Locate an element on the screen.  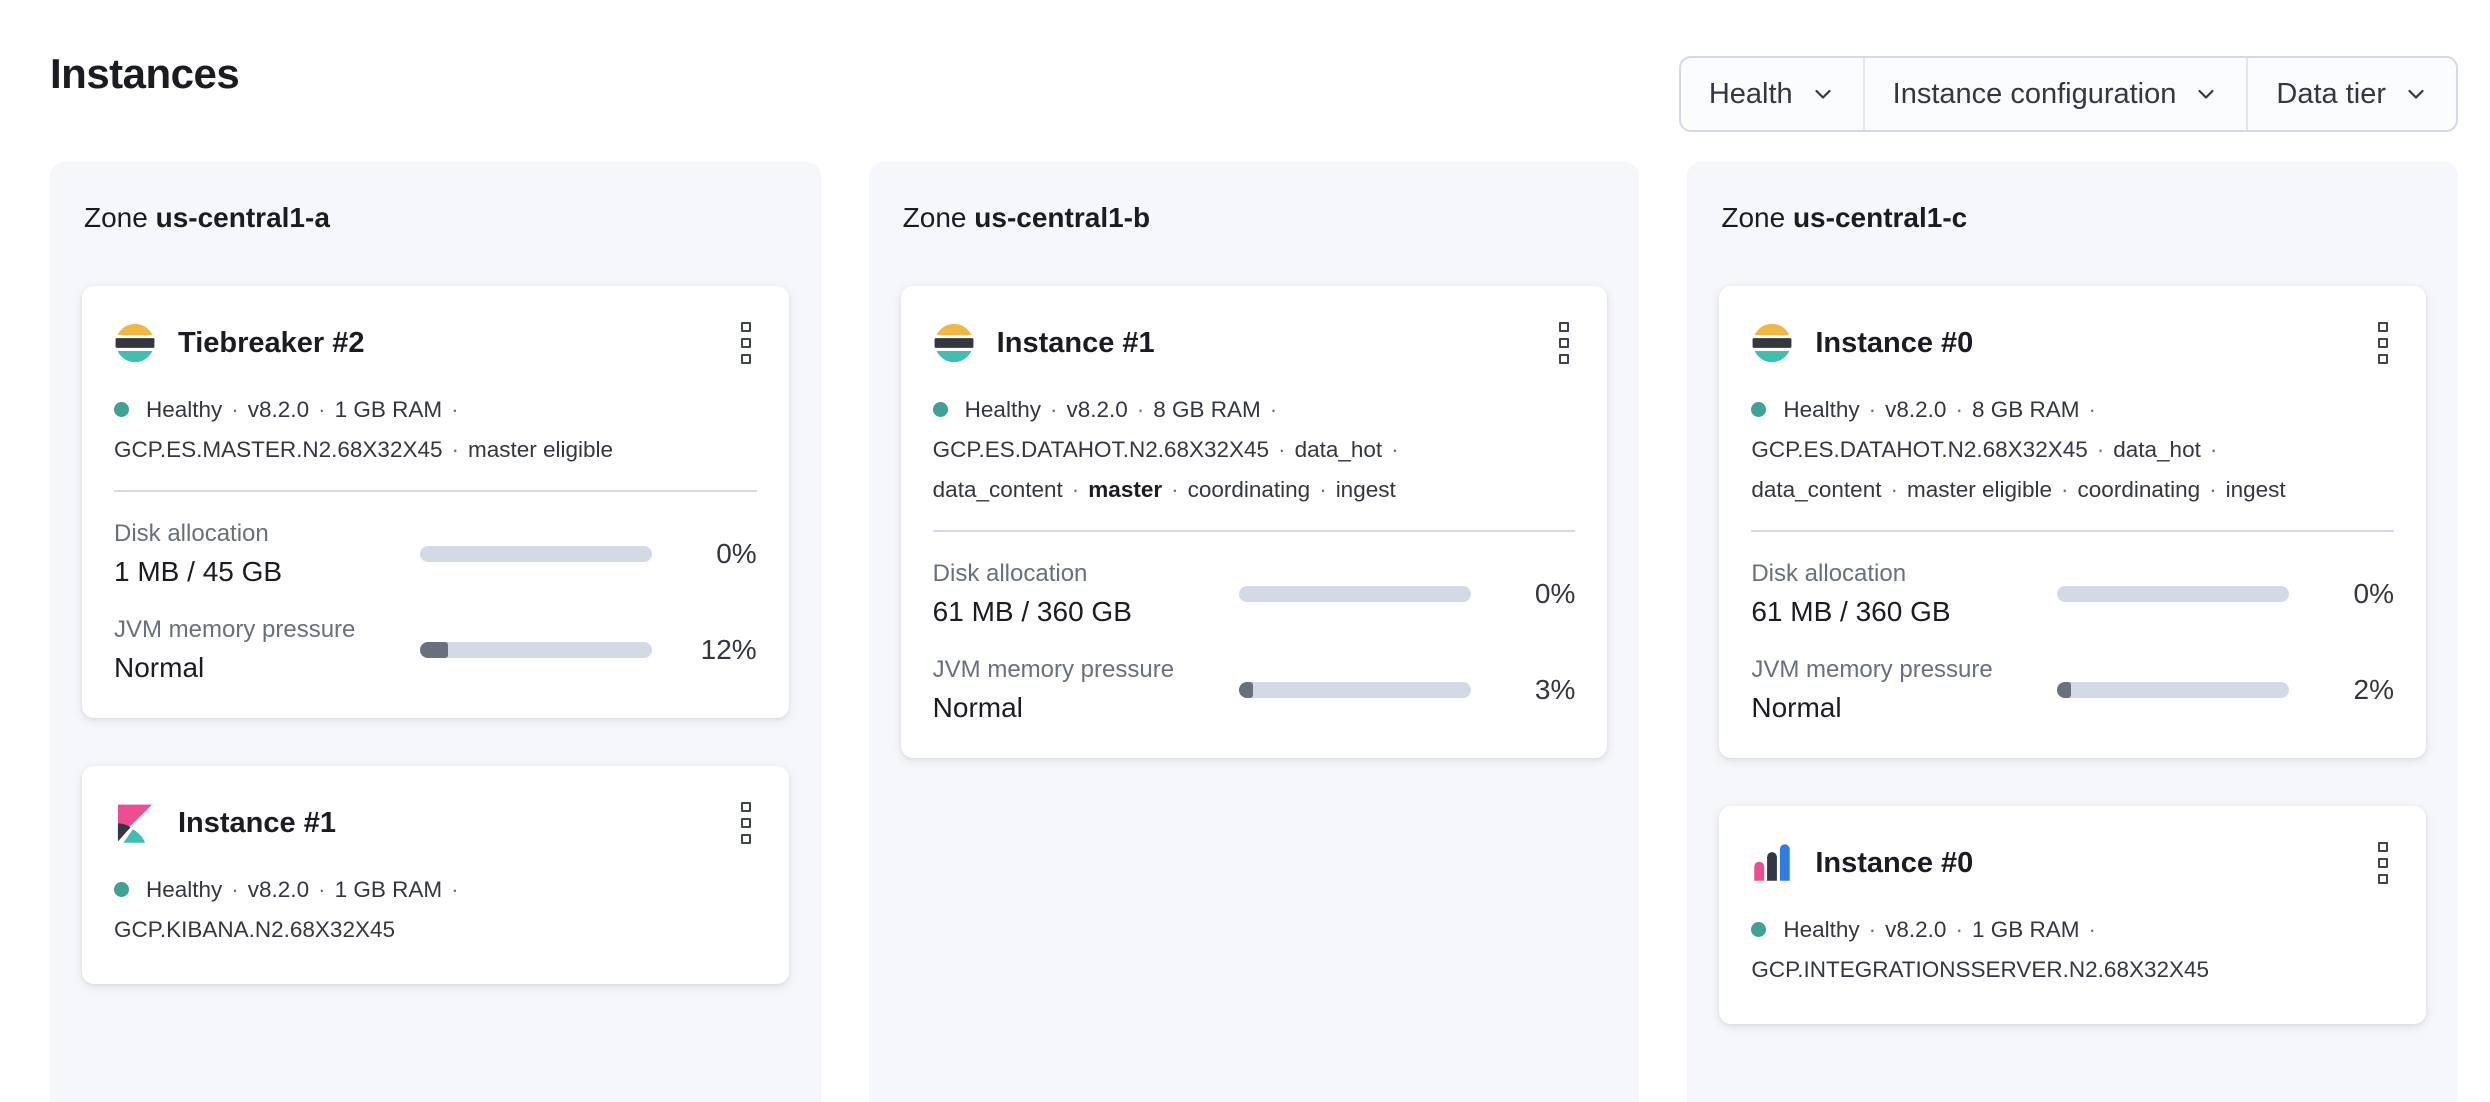
metric-percent: 12% is located at coordinates (728, 649).